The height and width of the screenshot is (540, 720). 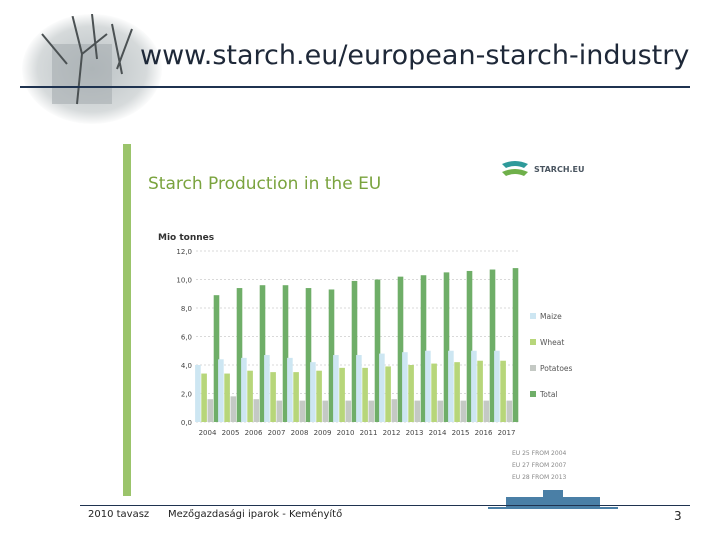 What do you see at coordinates (446, 347) in the screenshot?
I see `bar-total-2014` at bounding box center [446, 347].